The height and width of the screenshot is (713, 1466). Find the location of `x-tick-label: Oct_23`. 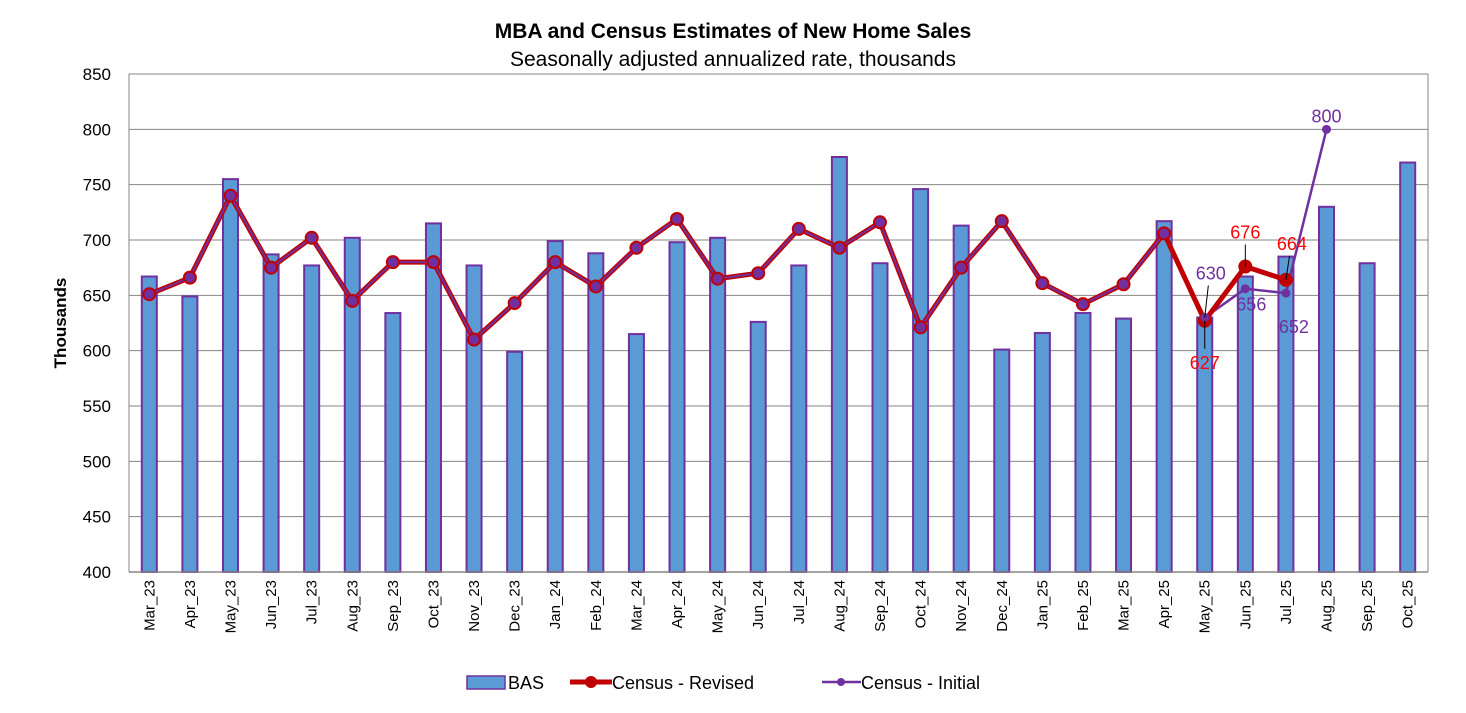

x-tick-label: Oct_23 is located at coordinates (433, 604).